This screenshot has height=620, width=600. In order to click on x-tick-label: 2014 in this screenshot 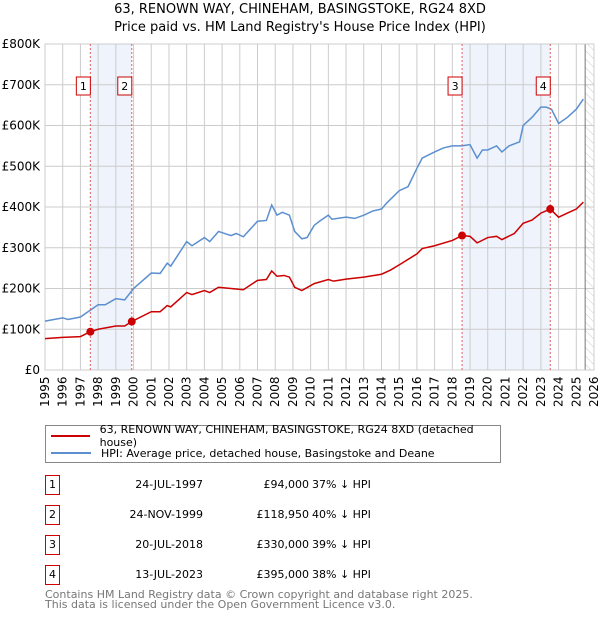, I will do `click(381, 391)`.